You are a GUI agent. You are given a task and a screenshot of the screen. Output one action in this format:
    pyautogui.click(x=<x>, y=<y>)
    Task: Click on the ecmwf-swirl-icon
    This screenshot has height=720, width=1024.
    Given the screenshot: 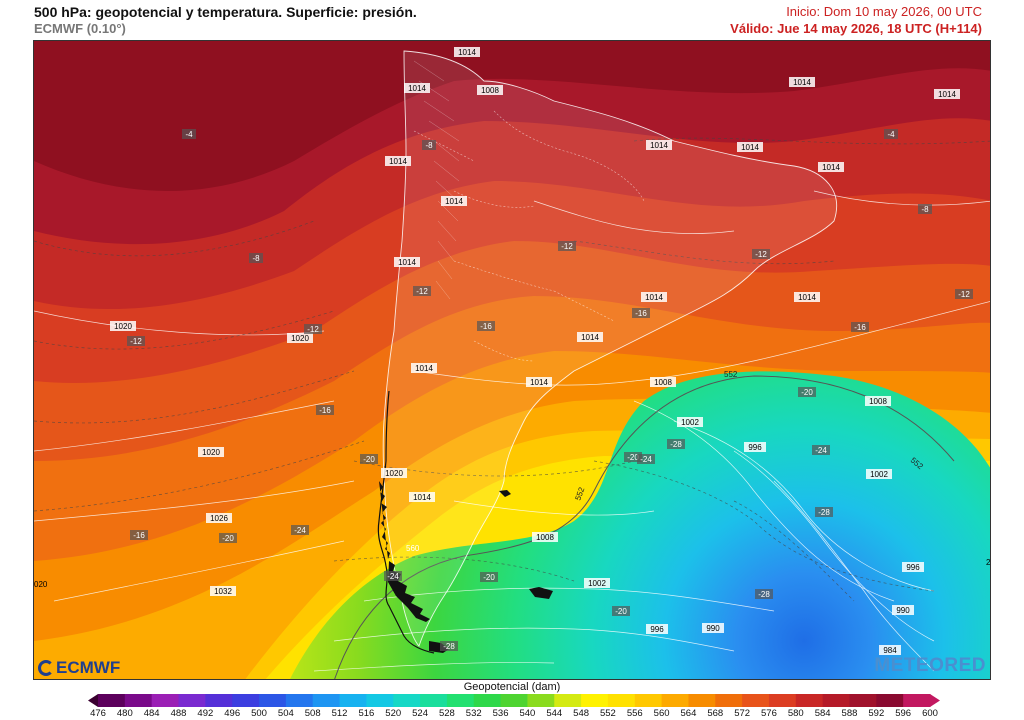 What is the action you would take?
    pyautogui.click(x=46, y=668)
    